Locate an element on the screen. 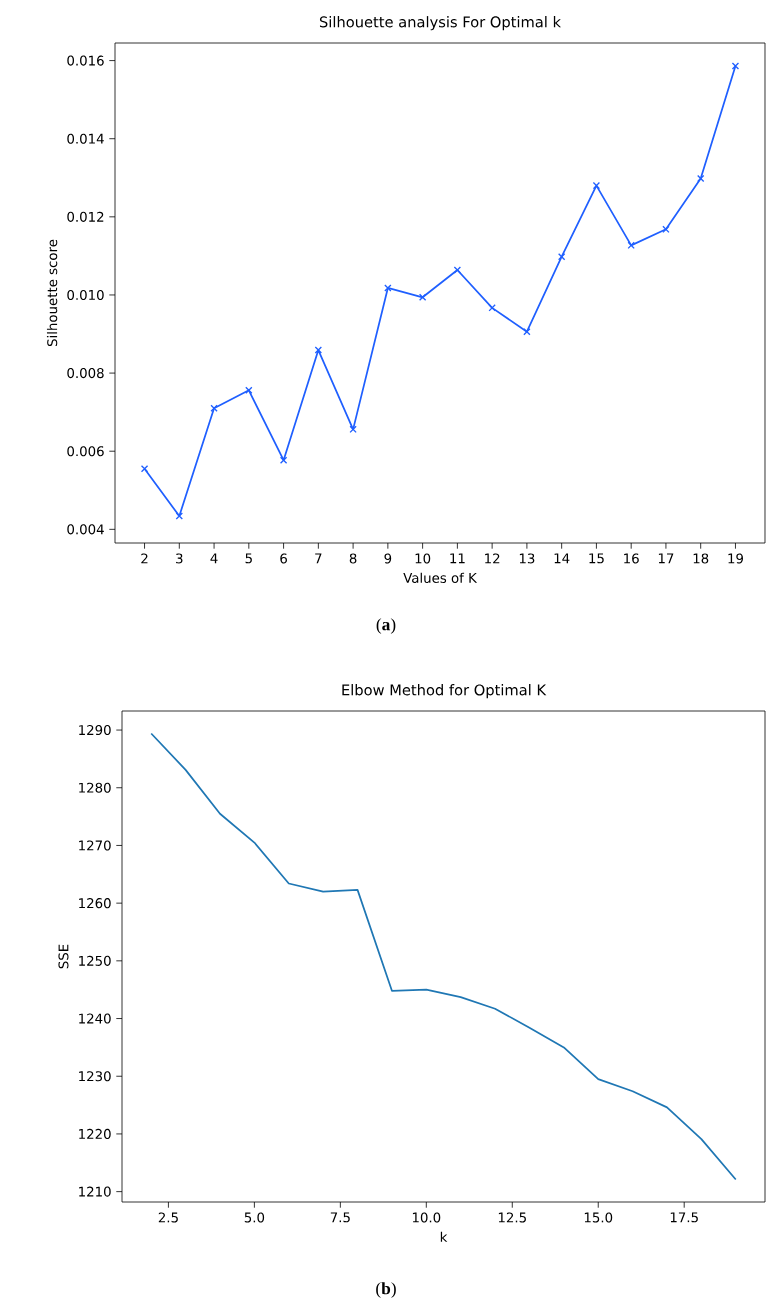  x-tick-label: 18 is located at coordinates (701, 558).